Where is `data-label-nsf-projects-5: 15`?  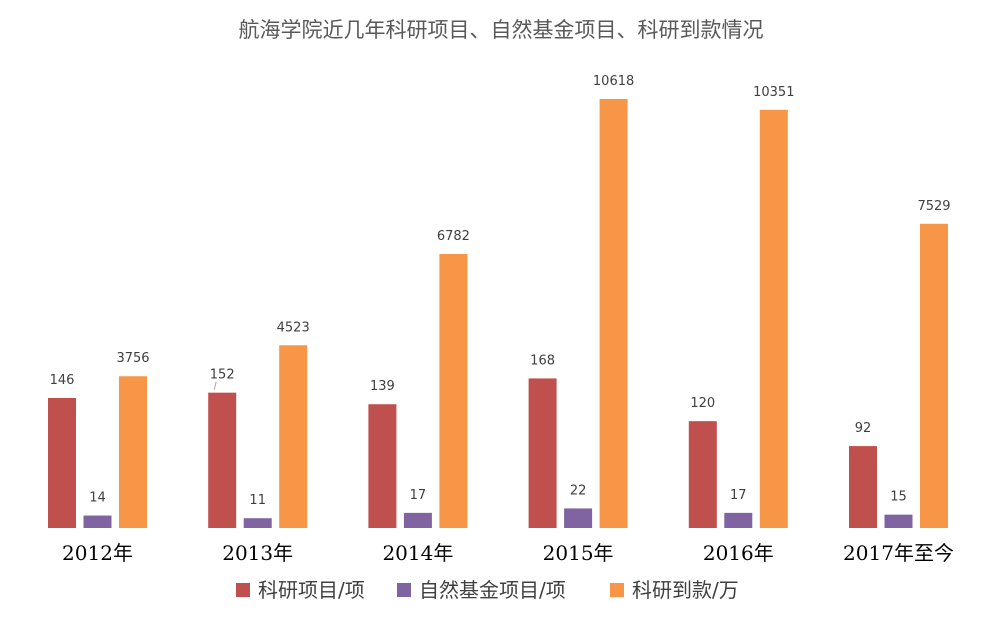 data-label-nsf-projects-5: 15 is located at coordinates (898, 497).